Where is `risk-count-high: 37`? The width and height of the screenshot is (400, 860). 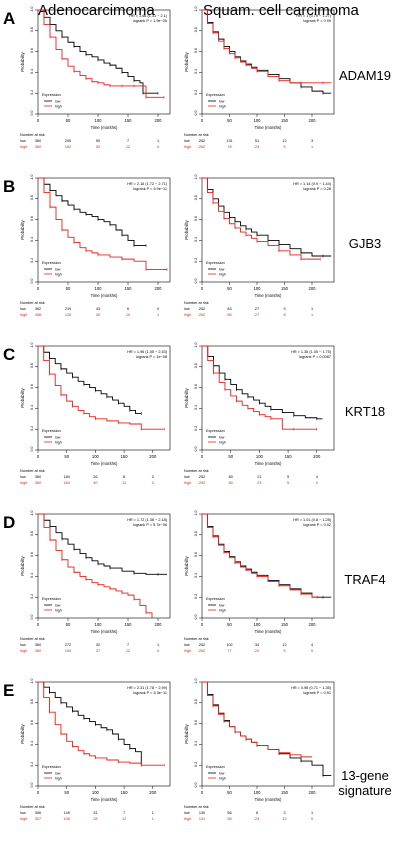
risk-count-high: 37 is located at coordinates (98, 651).